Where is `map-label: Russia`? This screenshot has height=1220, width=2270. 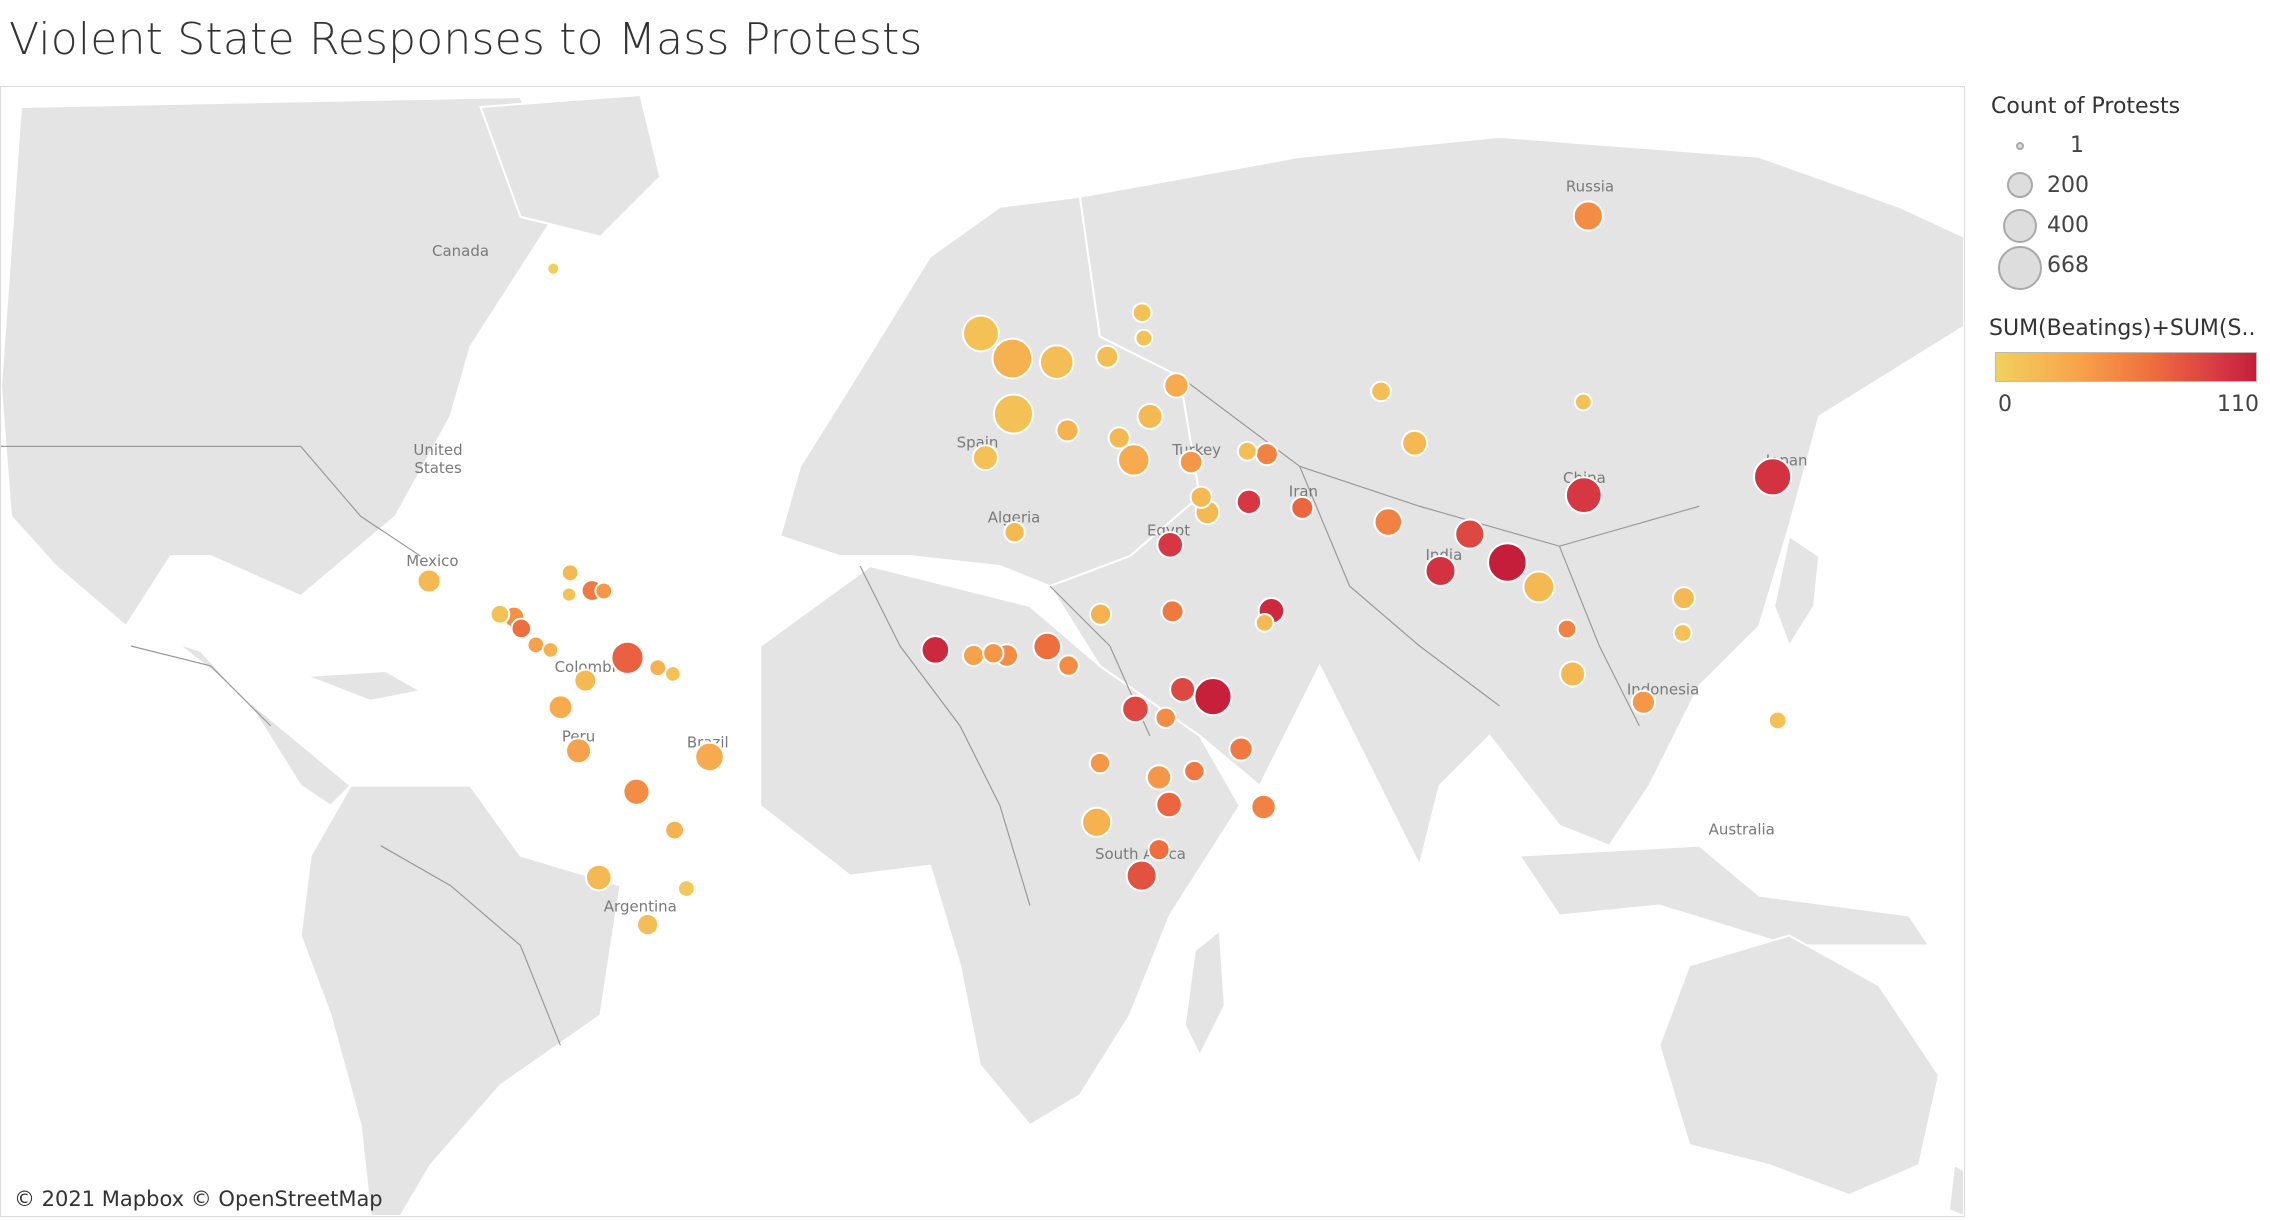
map-label: Russia is located at coordinates (1590, 186).